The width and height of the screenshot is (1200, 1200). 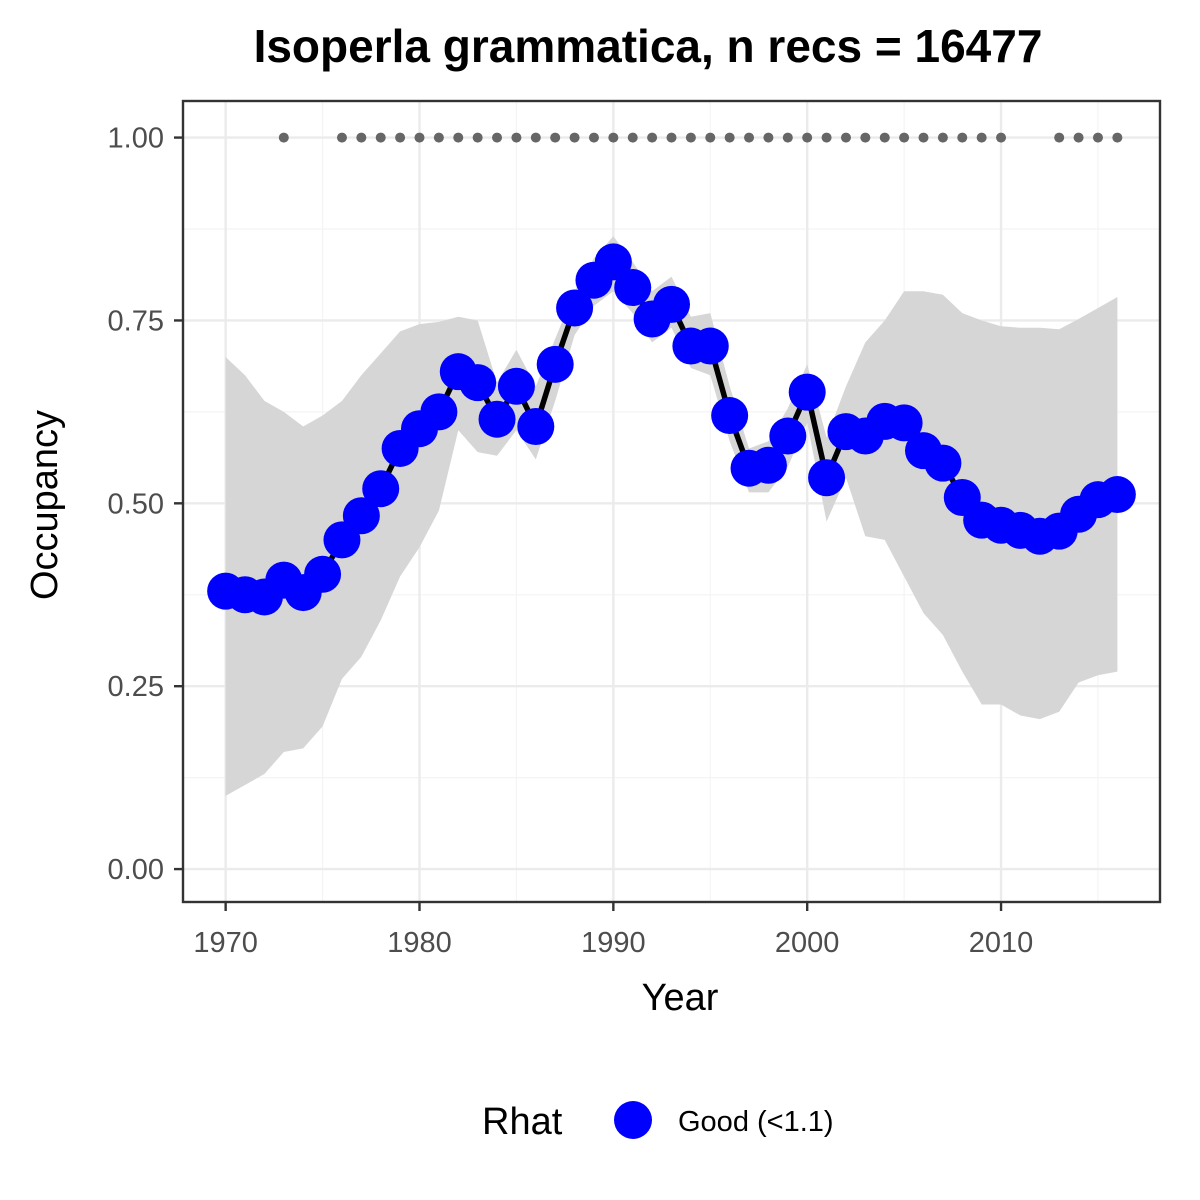 What do you see at coordinates (648, 46) in the screenshot?
I see `chart-title: Isoperla grammatica, n recs = 16477` at bounding box center [648, 46].